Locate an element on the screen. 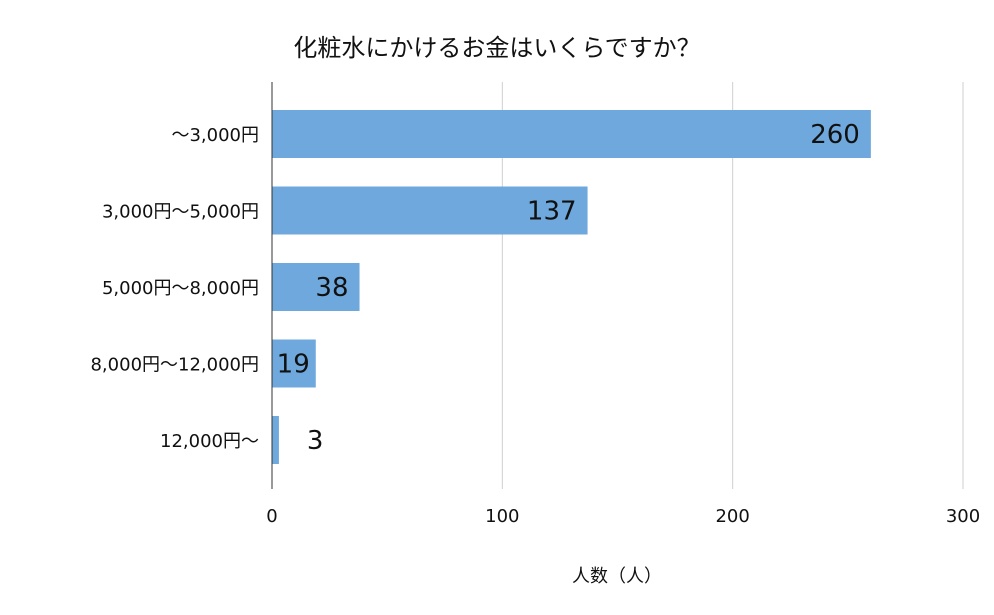 The height and width of the screenshot is (615, 994). x-axis-title: 人数（人） is located at coordinates (617, 576).